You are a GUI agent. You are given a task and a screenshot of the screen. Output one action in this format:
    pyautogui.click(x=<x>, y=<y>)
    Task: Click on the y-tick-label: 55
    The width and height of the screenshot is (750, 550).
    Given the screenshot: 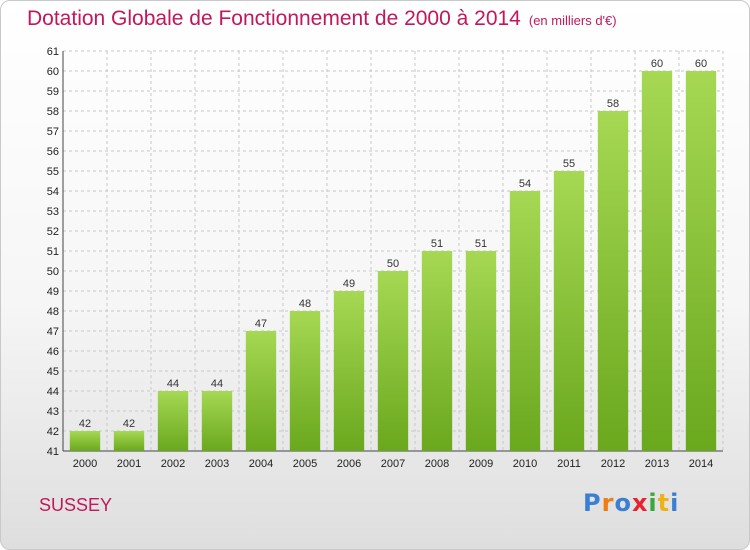 What is the action you would take?
    pyautogui.click(x=53, y=172)
    